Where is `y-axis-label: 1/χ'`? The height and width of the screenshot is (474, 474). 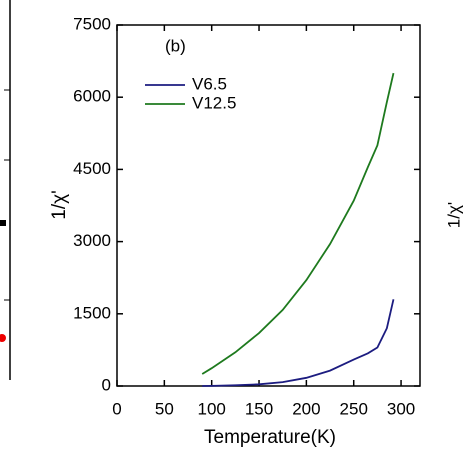 y-axis-label: 1/χ' is located at coordinates (59, 204).